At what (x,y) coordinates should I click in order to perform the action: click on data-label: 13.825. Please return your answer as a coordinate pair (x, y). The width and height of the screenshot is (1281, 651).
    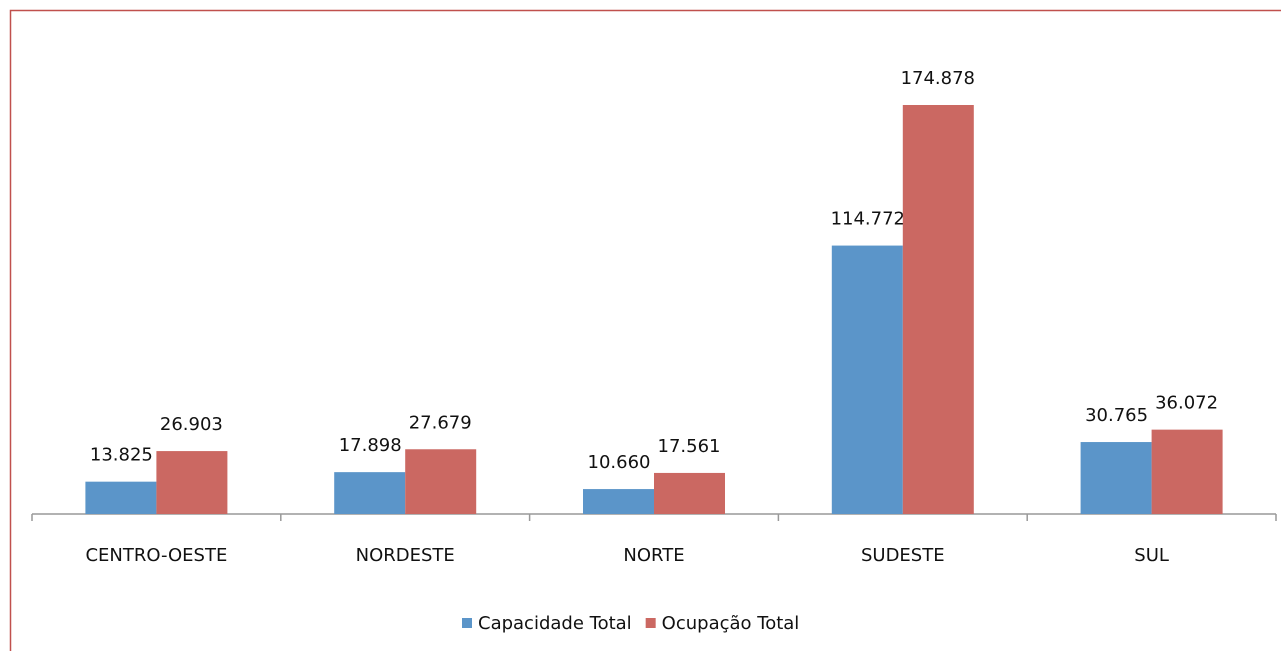
    Looking at the image, I should click on (121, 455).